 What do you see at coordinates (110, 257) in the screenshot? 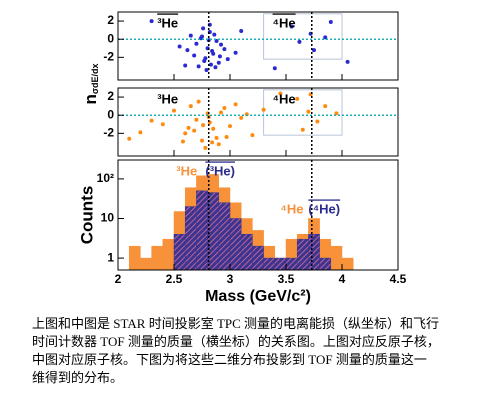
I see `y-tick-label: 1` at bounding box center [110, 257].